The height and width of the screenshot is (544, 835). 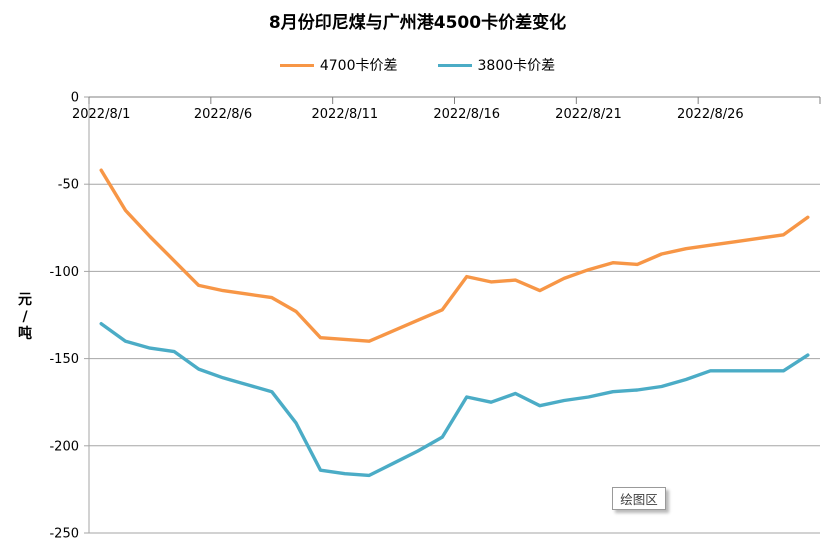 I want to click on y-tick-label: -100, so click(x=64, y=272).